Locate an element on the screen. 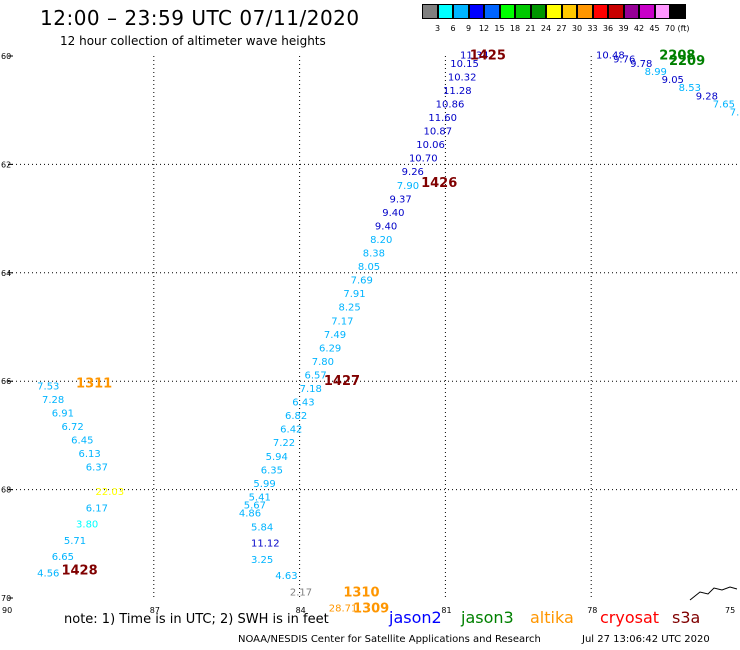 This screenshot has height=650, width=740. color-scale-label: 30 is located at coordinates (577, 28).